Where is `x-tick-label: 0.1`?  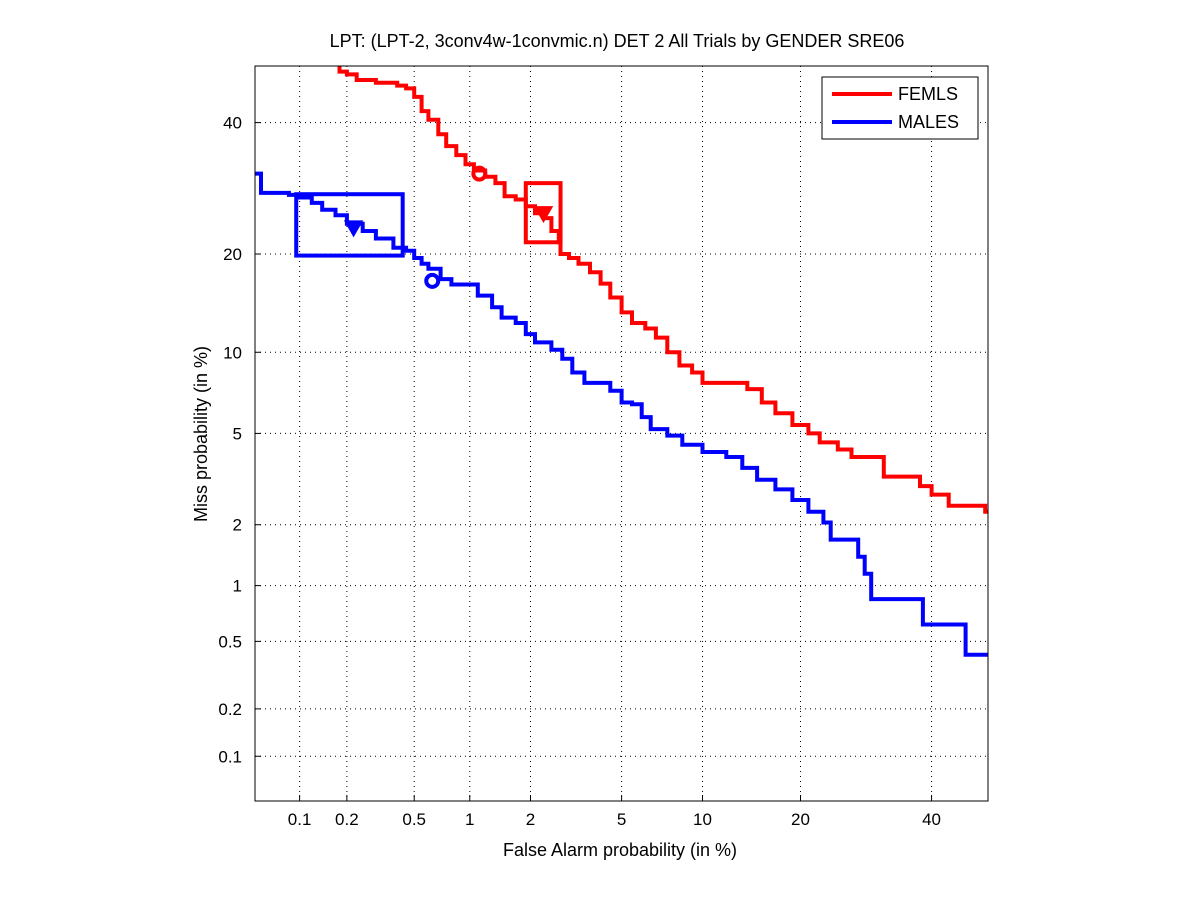
x-tick-label: 0.1 is located at coordinates (300, 819).